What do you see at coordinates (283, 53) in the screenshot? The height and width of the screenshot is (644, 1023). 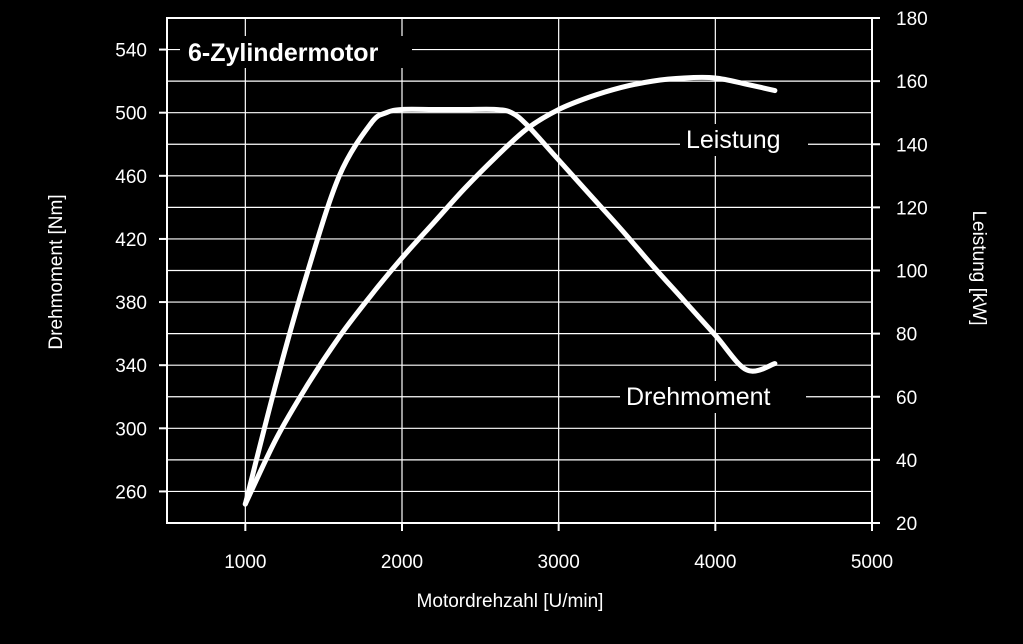 I see `annotation-motor-text: 6-Zylindermotor` at bounding box center [283, 53].